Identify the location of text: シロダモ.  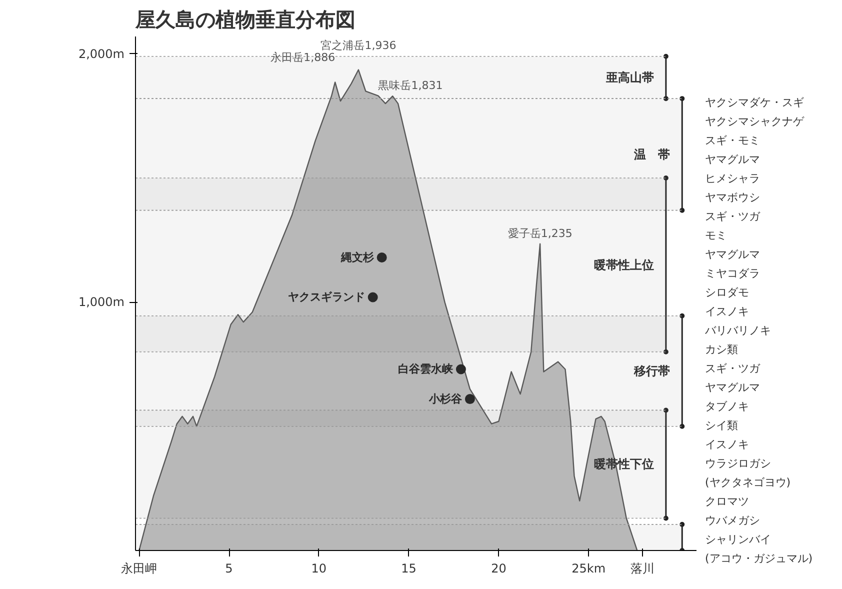
(727, 293).